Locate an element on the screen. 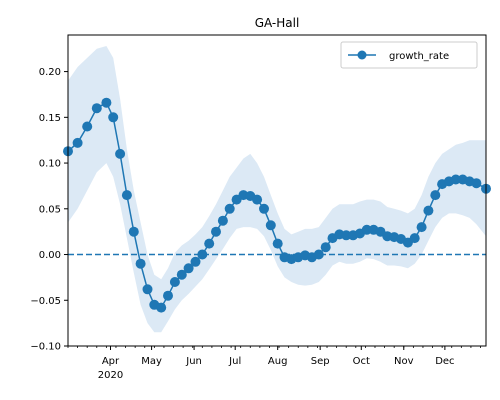 This screenshot has width=500, height=400. x-tick-label: Nov is located at coordinates (404, 361).